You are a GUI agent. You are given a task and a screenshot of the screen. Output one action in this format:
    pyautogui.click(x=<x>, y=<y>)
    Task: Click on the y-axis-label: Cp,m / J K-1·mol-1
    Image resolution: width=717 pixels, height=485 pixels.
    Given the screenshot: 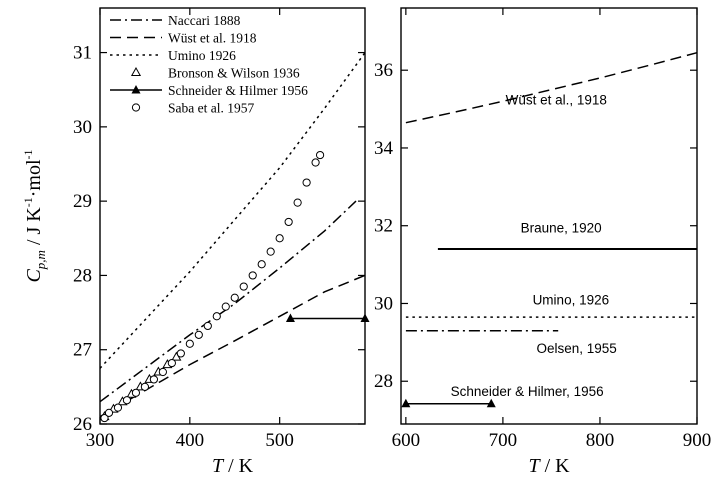 What is the action you would take?
    pyautogui.click(x=34, y=215)
    